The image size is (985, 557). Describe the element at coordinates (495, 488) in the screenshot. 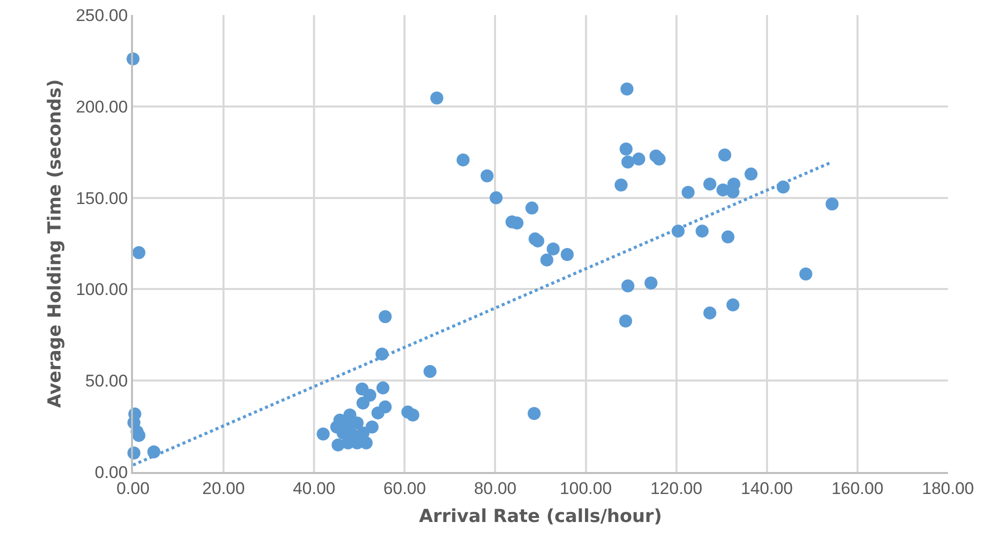

I see `x-tick-label: 80.00` at that location.